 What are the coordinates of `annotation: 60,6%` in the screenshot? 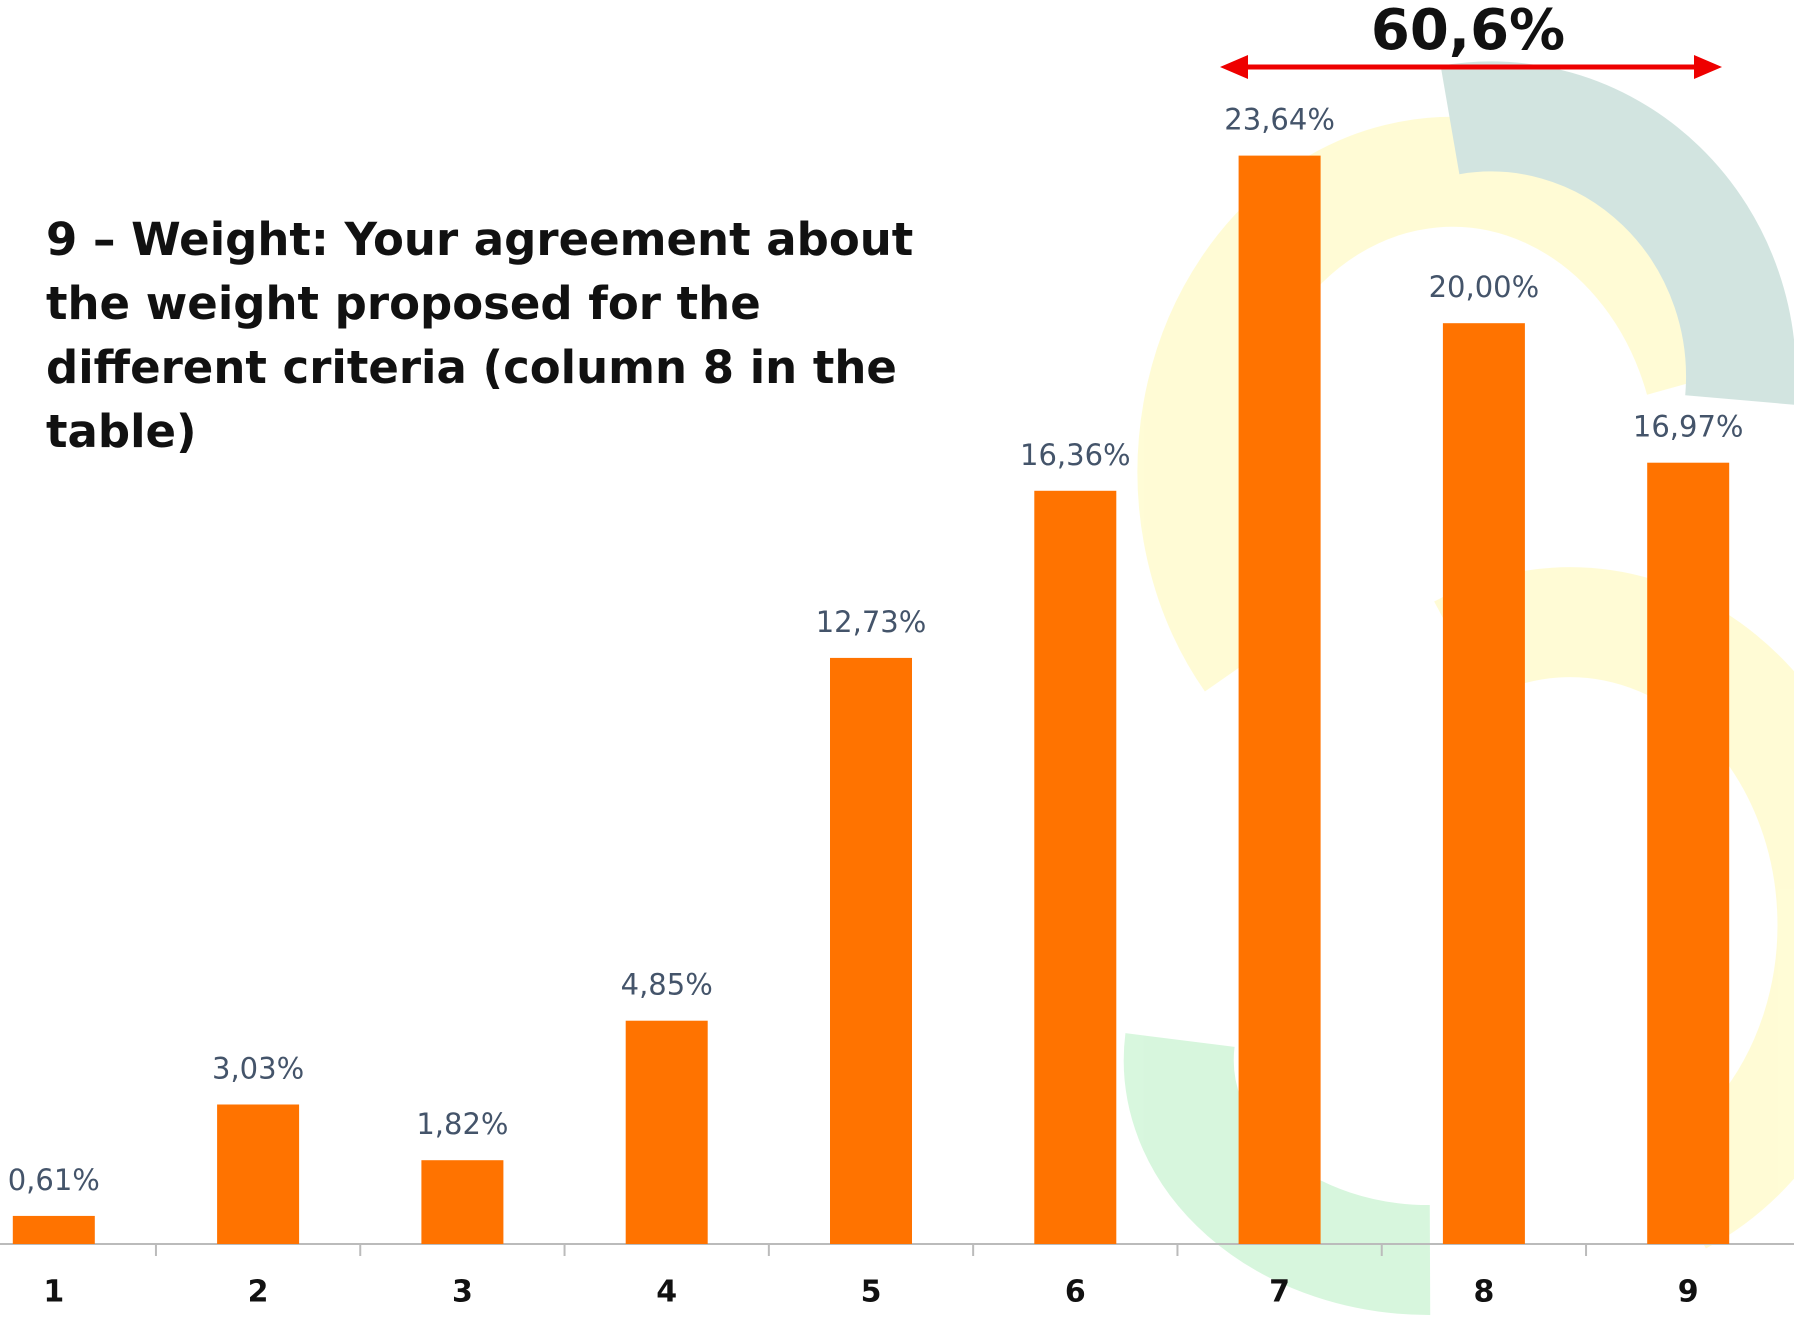 It's located at (1468, 31).